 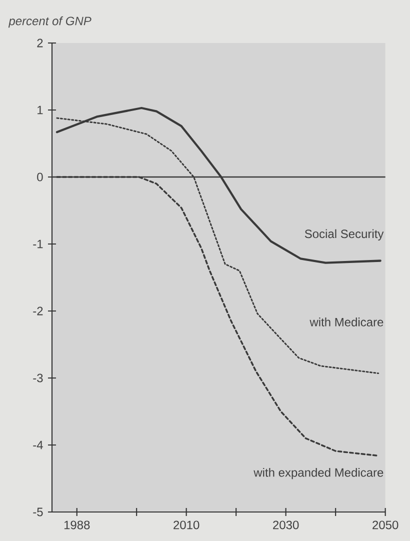 What do you see at coordinates (40, 110) in the screenshot?
I see `y-tick-label: 1` at bounding box center [40, 110].